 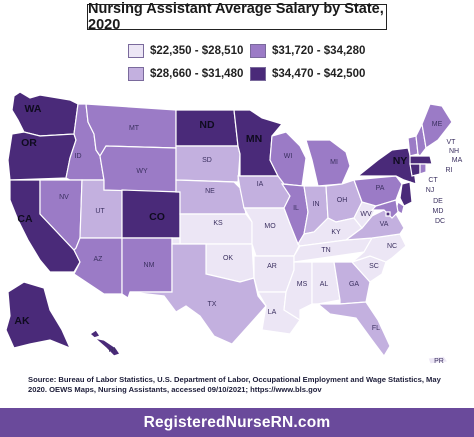 I want to click on state-label-wa: WA, so click(x=33, y=109).